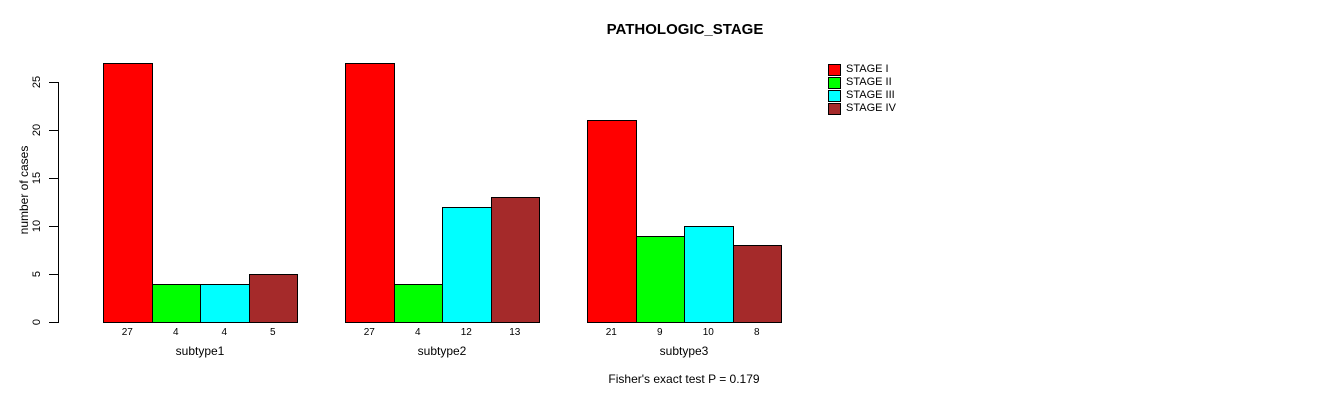  What do you see at coordinates (756, 332) in the screenshot?
I see `bar-value-label: 8` at bounding box center [756, 332].